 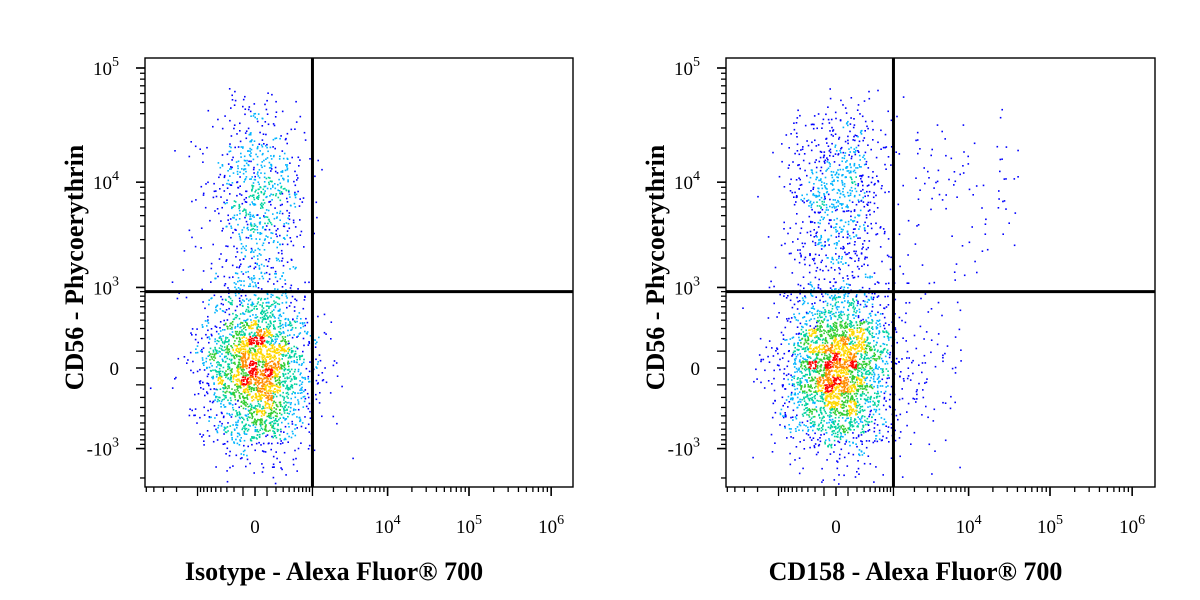 I want to click on y-tick-label: 104, so click(x=106, y=181).